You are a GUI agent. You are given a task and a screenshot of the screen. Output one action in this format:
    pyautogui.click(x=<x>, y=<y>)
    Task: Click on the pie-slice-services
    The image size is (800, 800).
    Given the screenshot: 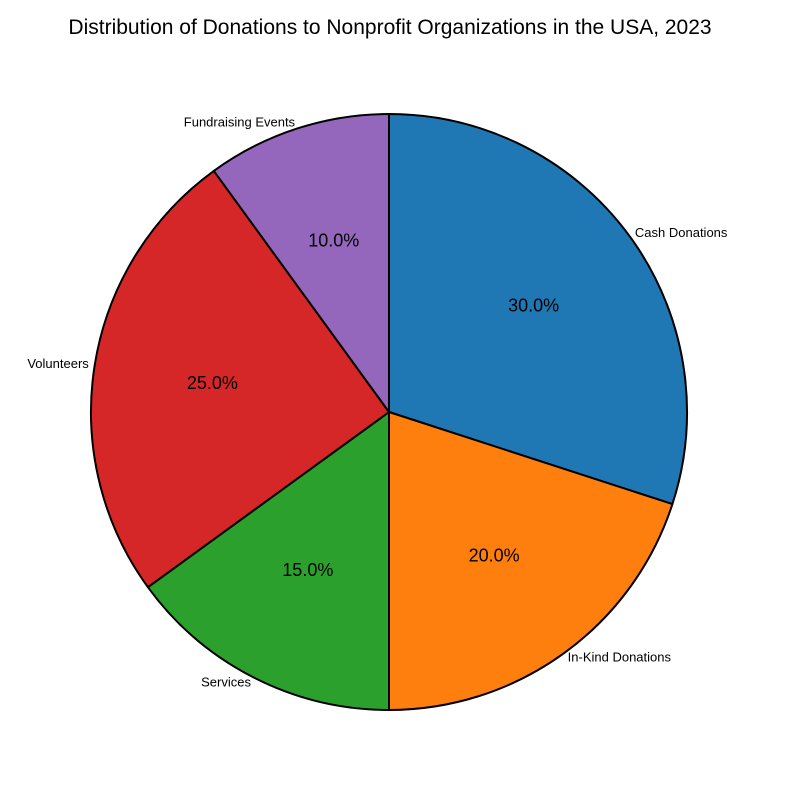 What is the action you would take?
    pyautogui.click(x=268, y=561)
    